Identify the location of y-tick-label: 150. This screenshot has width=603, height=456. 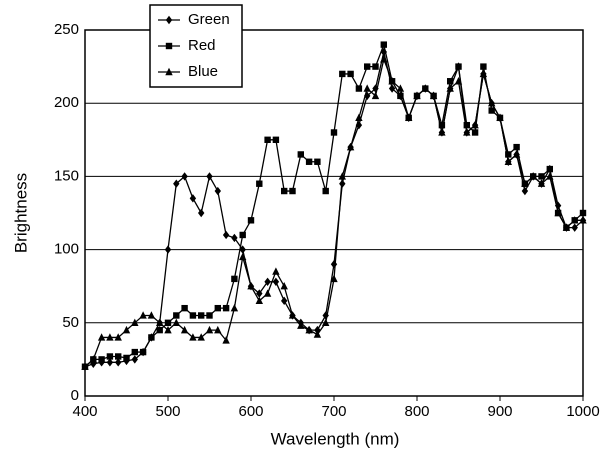
(66, 175).